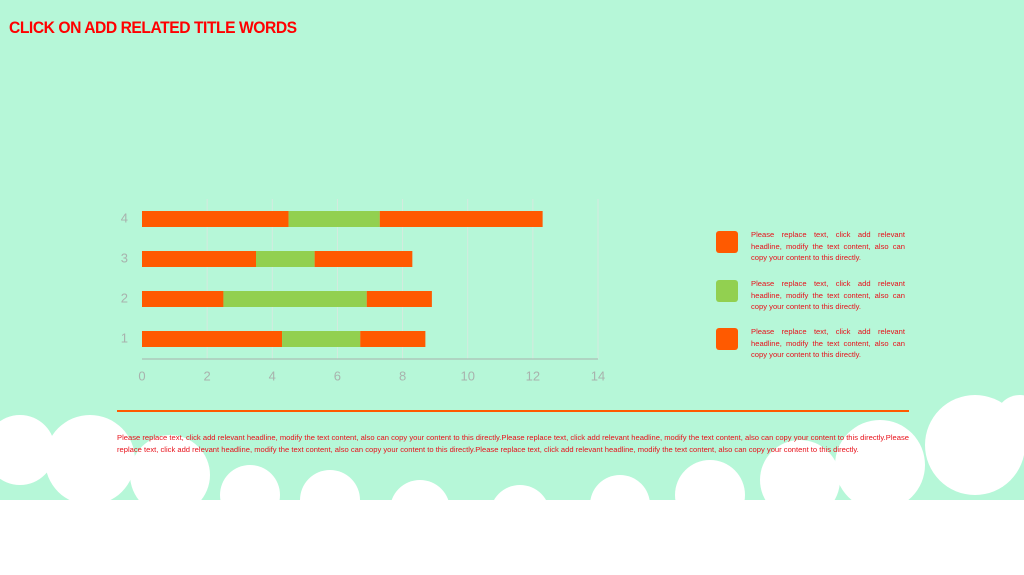 Image resolution: width=1024 pixels, height=575 pixels. What do you see at coordinates (598, 375) in the screenshot?
I see `x-tick-label: 14` at bounding box center [598, 375].